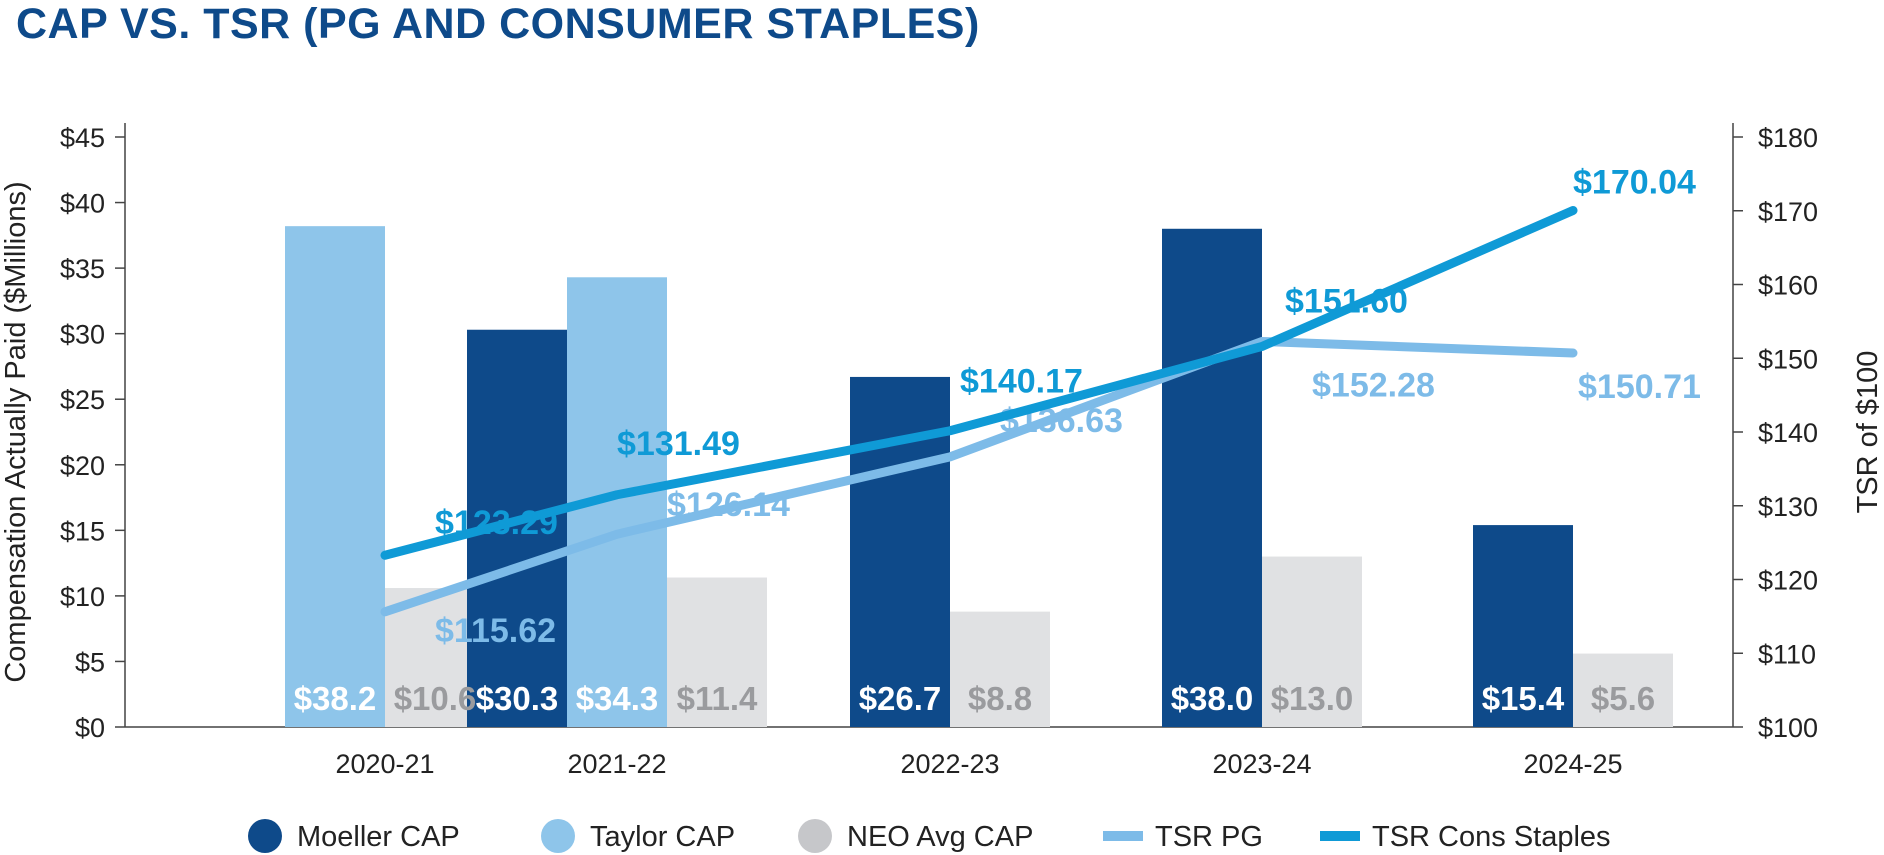 The height and width of the screenshot is (855, 1884). What do you see at coordinates (496, 523) in the screenshot?
I see `line-label-tsr-cons-staples: $123.29` at bounding box center [496, 523].